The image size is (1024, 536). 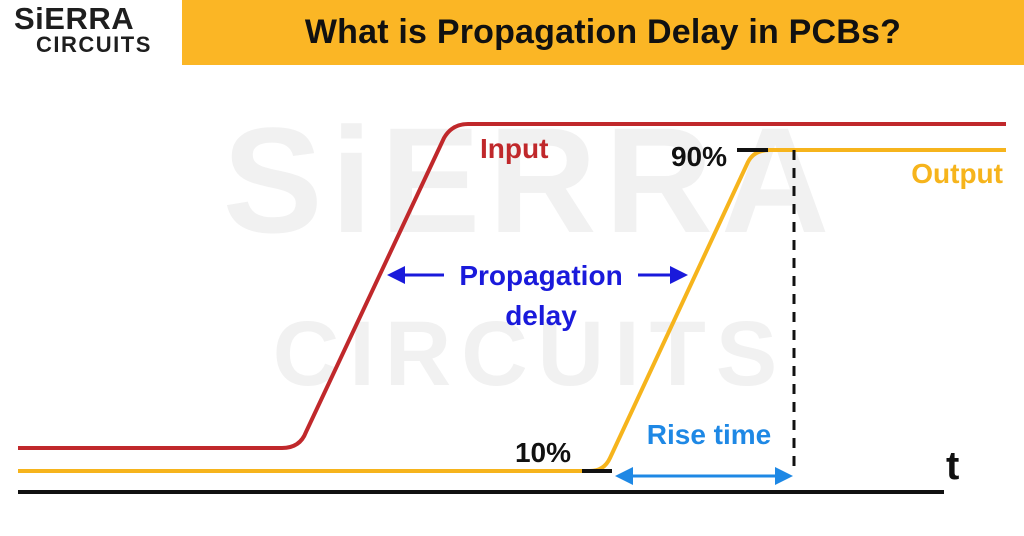 I want to click on sierra-circuits-logo: SiERRA CIRCUITS, so click(x=91, y=32).